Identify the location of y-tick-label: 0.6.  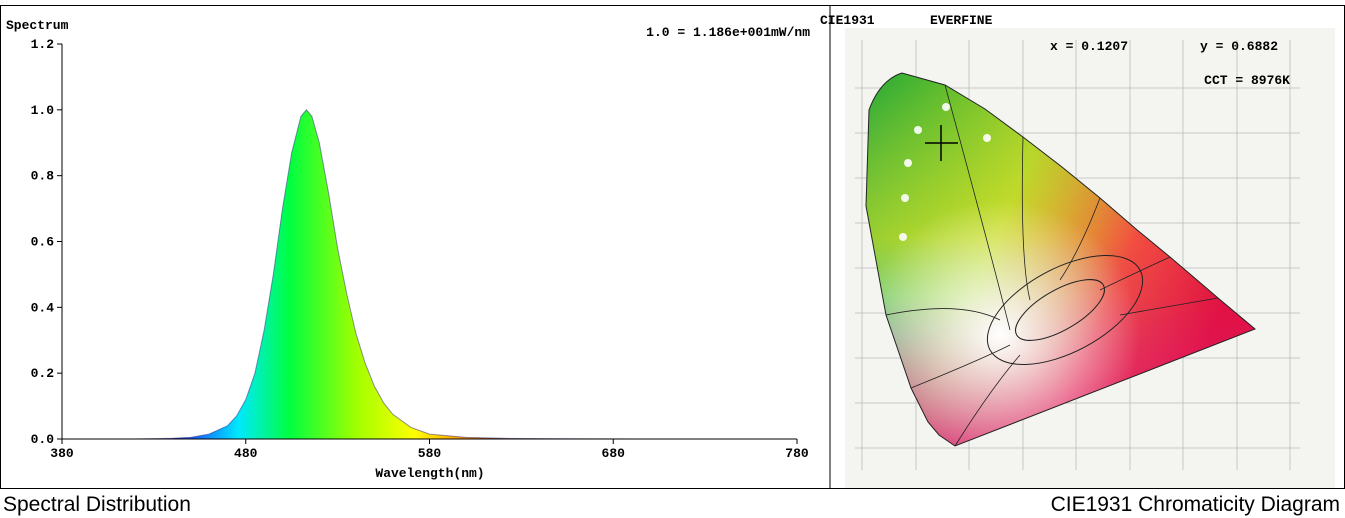
(43, 242).